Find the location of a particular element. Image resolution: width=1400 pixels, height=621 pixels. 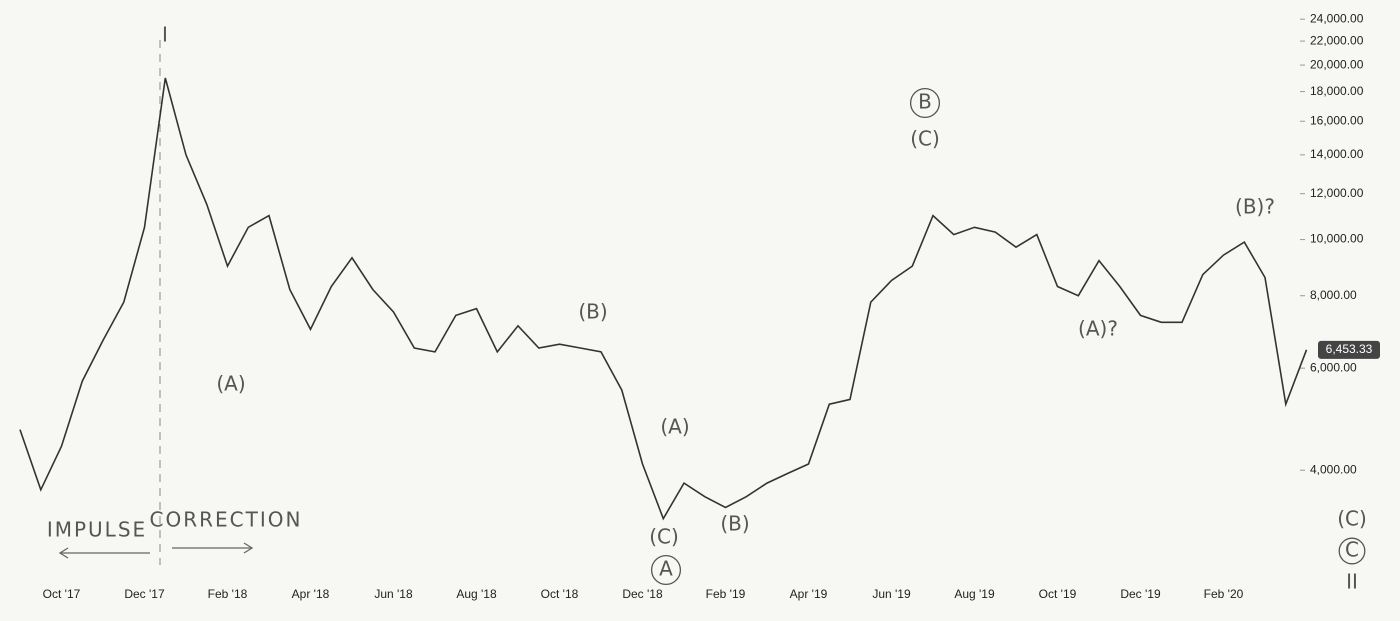

x-tick-label: Aug '18 is located at coordinates (476, 594).